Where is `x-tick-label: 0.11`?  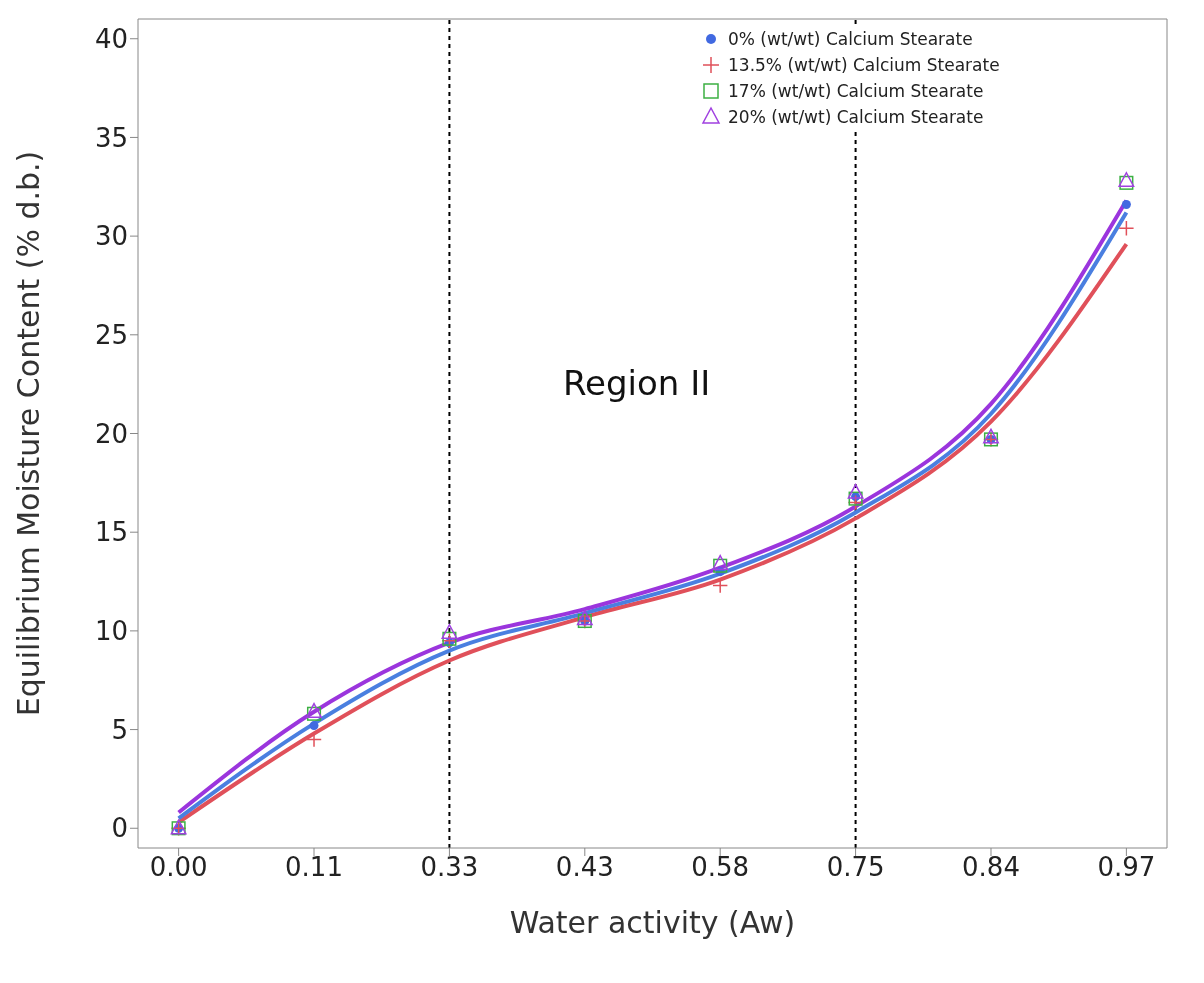 x-tick-label: 0.11 is located at coordinates (314, 867).